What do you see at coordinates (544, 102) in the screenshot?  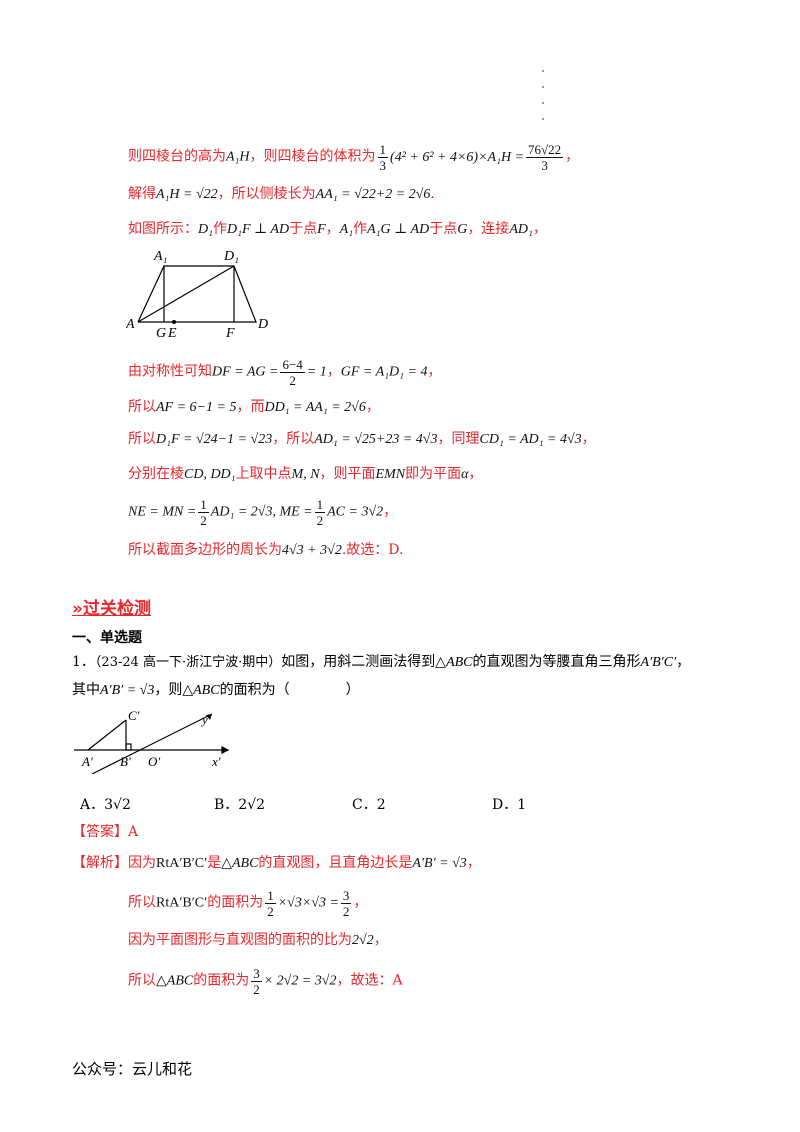 I see `margin-dots` at bounding box center [544, 102].